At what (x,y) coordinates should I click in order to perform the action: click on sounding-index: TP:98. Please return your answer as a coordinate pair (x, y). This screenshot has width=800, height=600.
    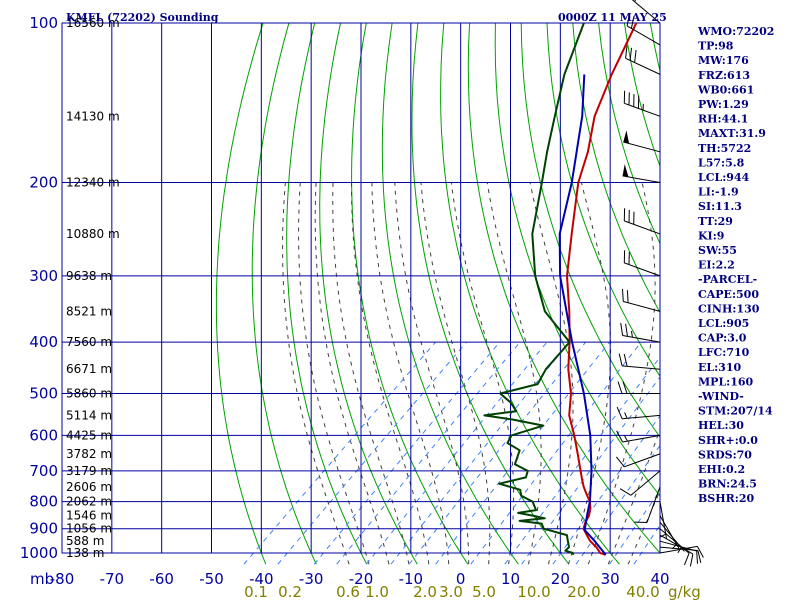
    Looking at the image, I should click on (716, 46).